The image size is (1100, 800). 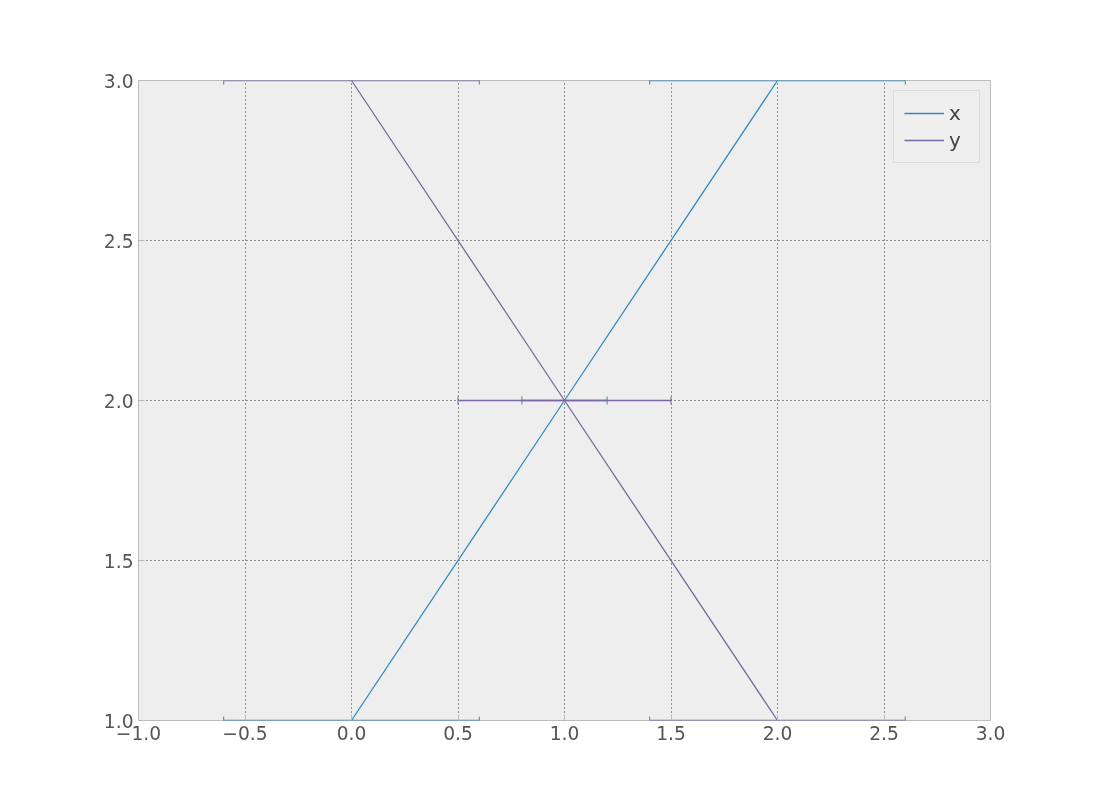 What do you see at coordinates (118, 81) in the screenshot?
I see `y-tick-label: 3.0` at bounding box center [118, 81].